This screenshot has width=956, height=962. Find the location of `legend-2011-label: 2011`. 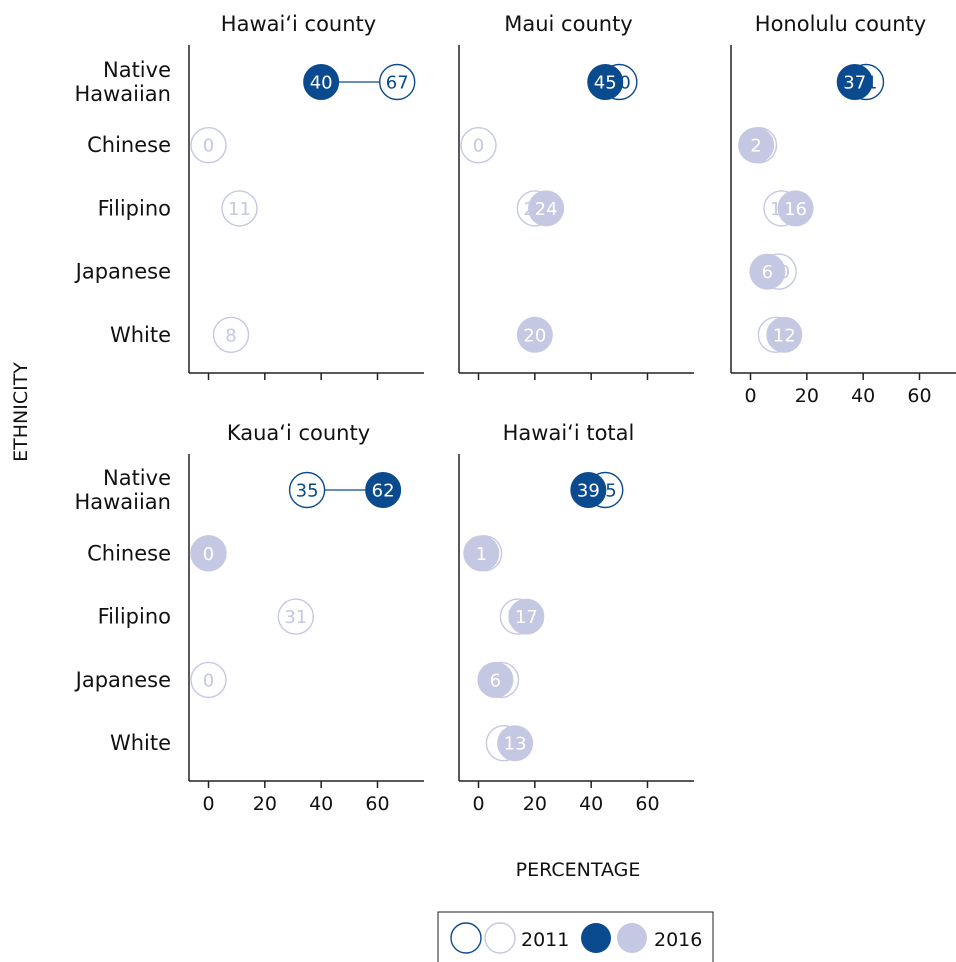

legend-2011-label: 2011 is located at coordinates (545, 940).